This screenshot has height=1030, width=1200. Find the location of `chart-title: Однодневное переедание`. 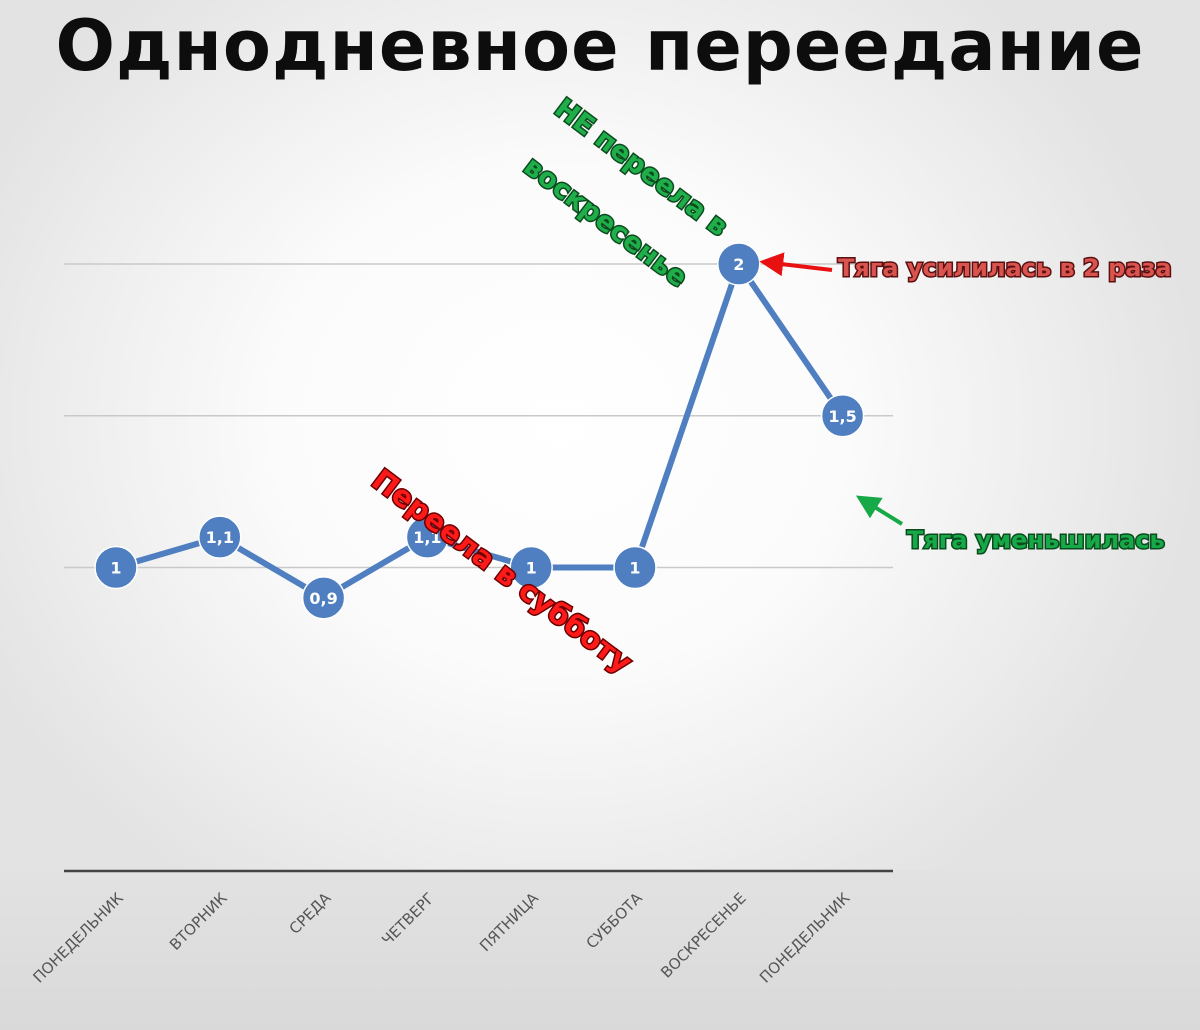

chart-title: Однодневное переедание is located at coordinates (600, 46).